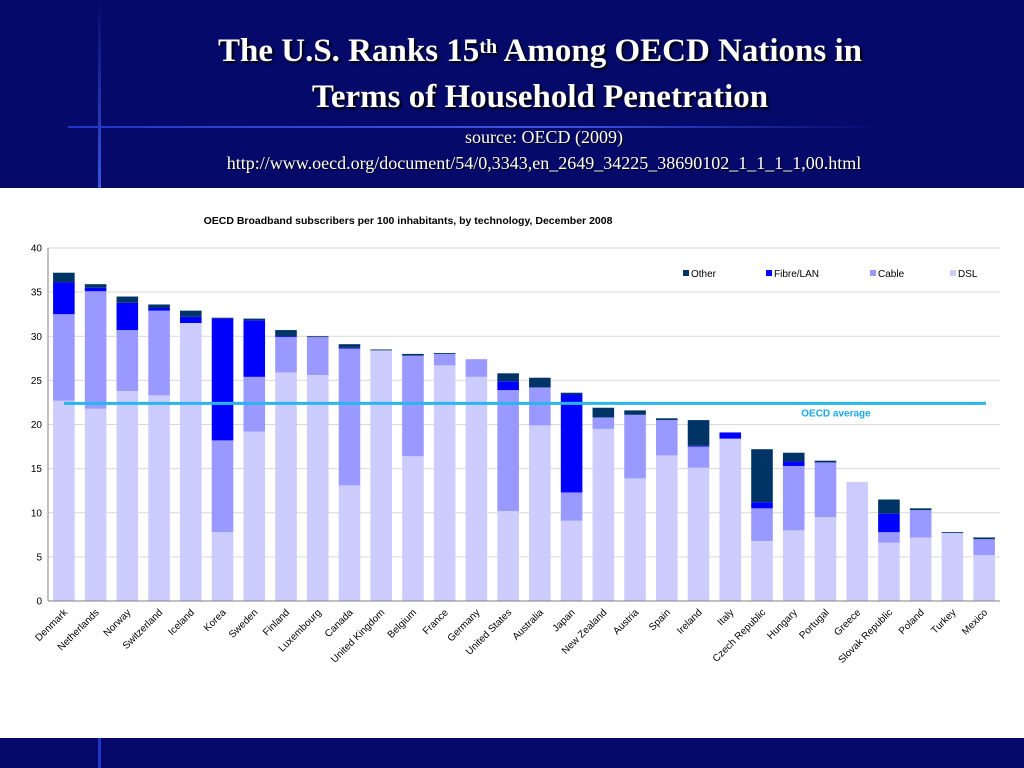 This screenshot has height=768, width=1024. What do you see at coordinates (118, 623) in the screenshot?
I see `x-category-label: Norway` at bounding box center [118, 623].